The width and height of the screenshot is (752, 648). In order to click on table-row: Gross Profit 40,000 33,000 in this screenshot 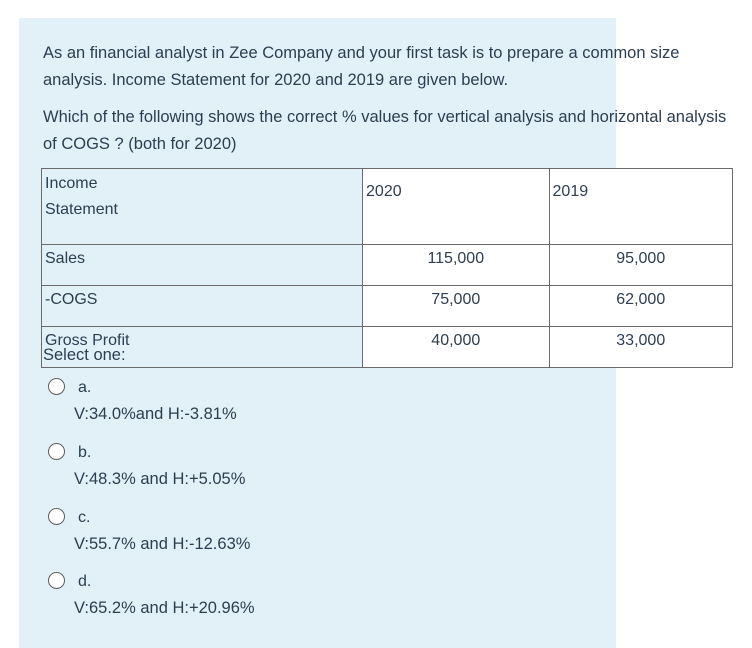, I will do `click(387, 347)`.